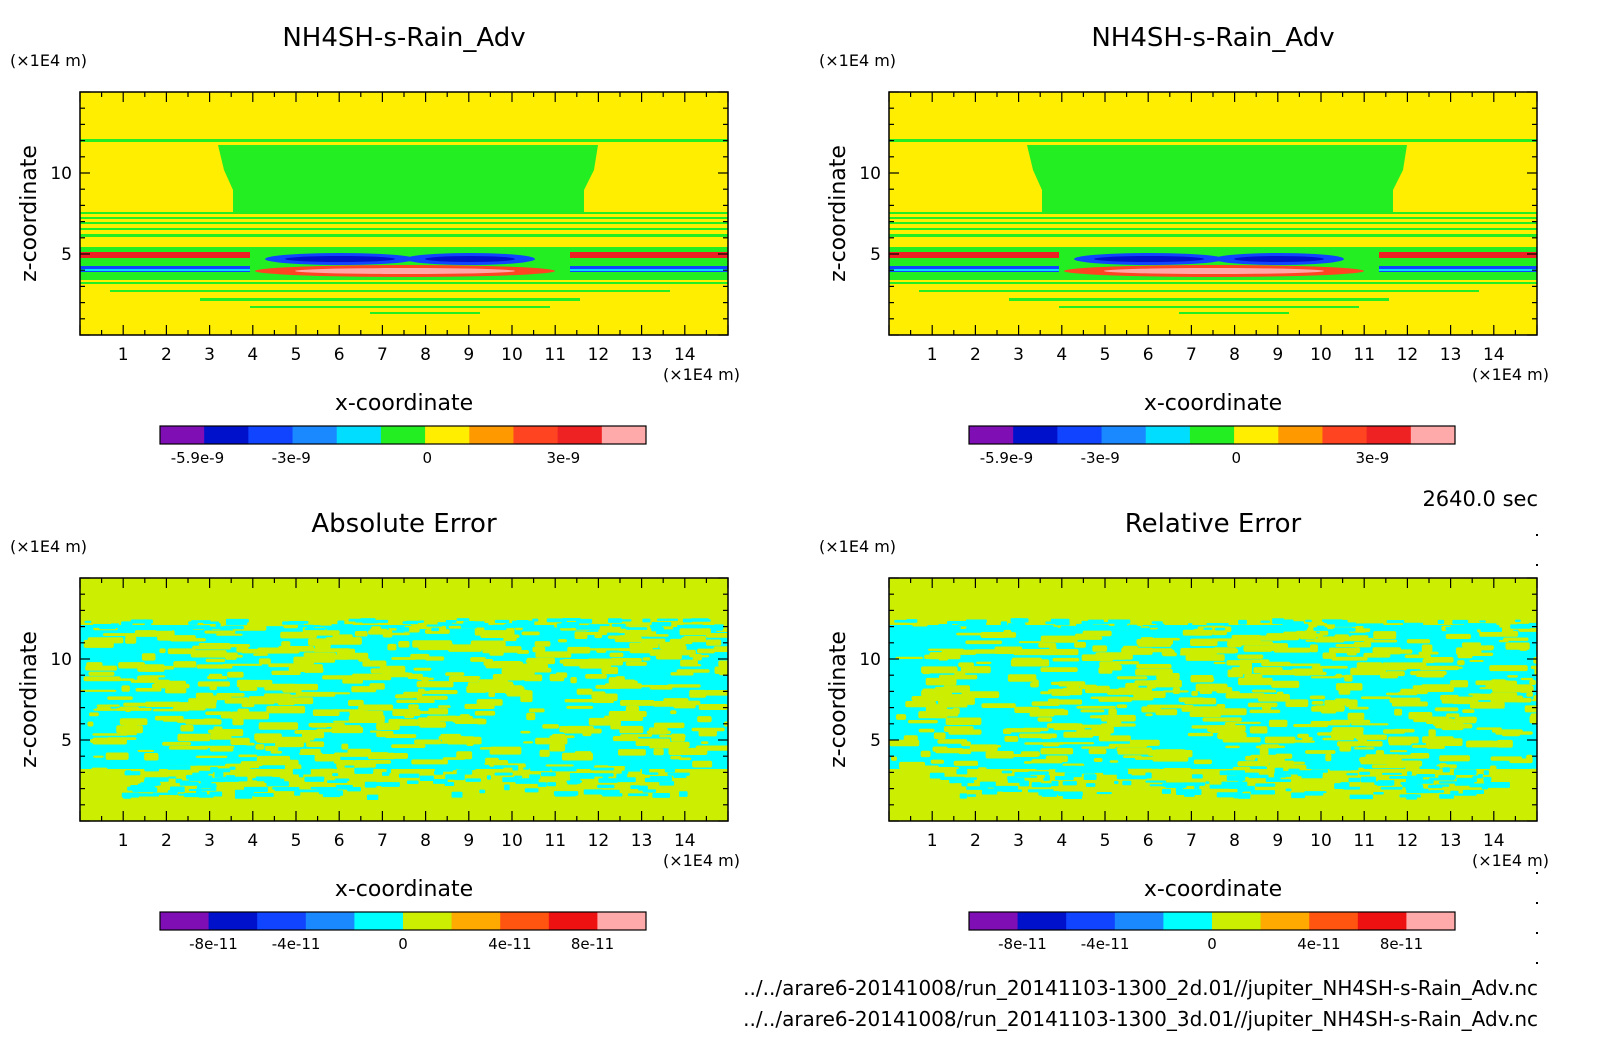 This screenshot has height=1054, width=1604. I want to click on x-tick-label: 10, so click(512, 841).